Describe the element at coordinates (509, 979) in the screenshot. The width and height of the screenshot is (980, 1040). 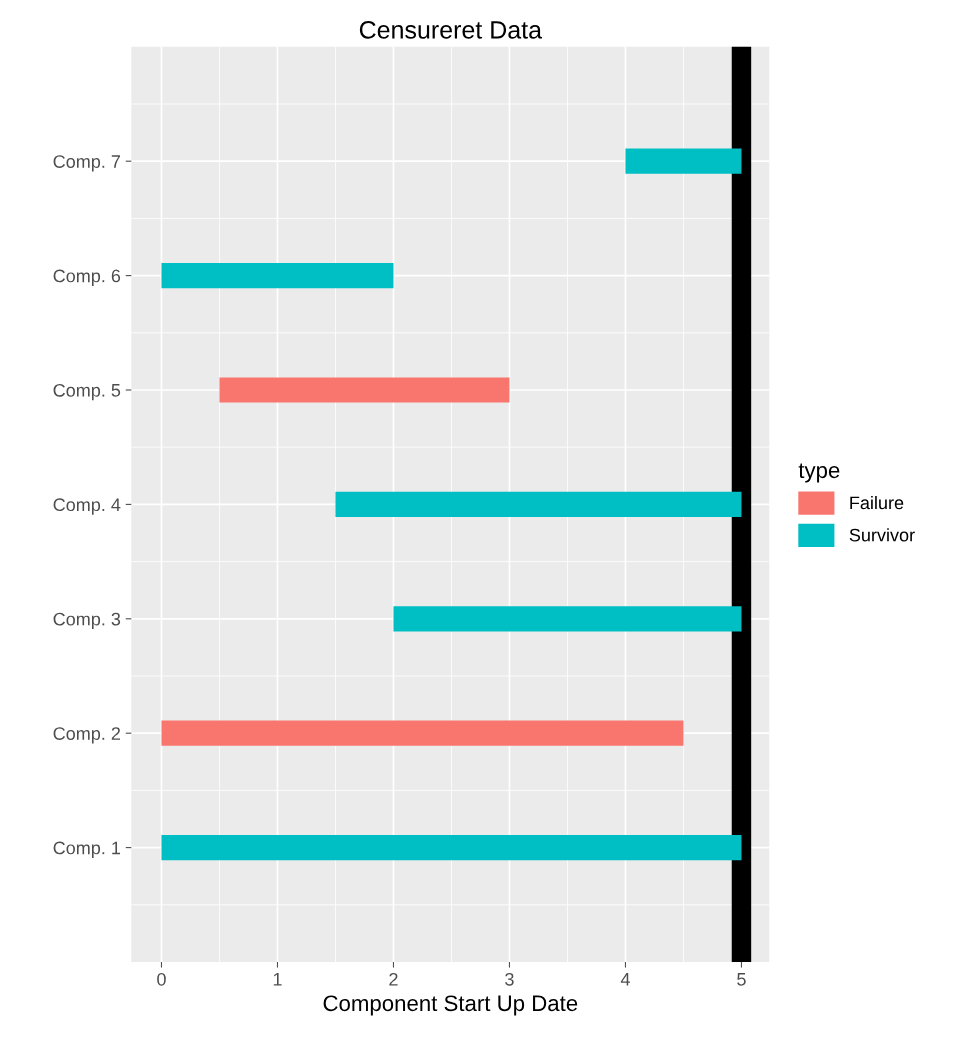
I see `x-tick-label: 3` at that location.